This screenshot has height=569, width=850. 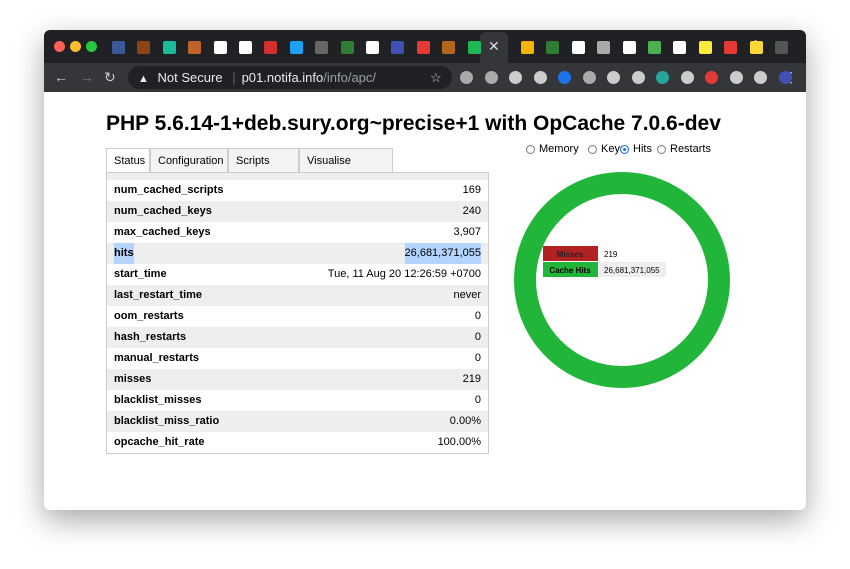 What do you see at coordinates (297, 421) in the screenshot?
I see `table-row: blacklist_miss_ratio 0.00%` at bounding box center [297, 421].